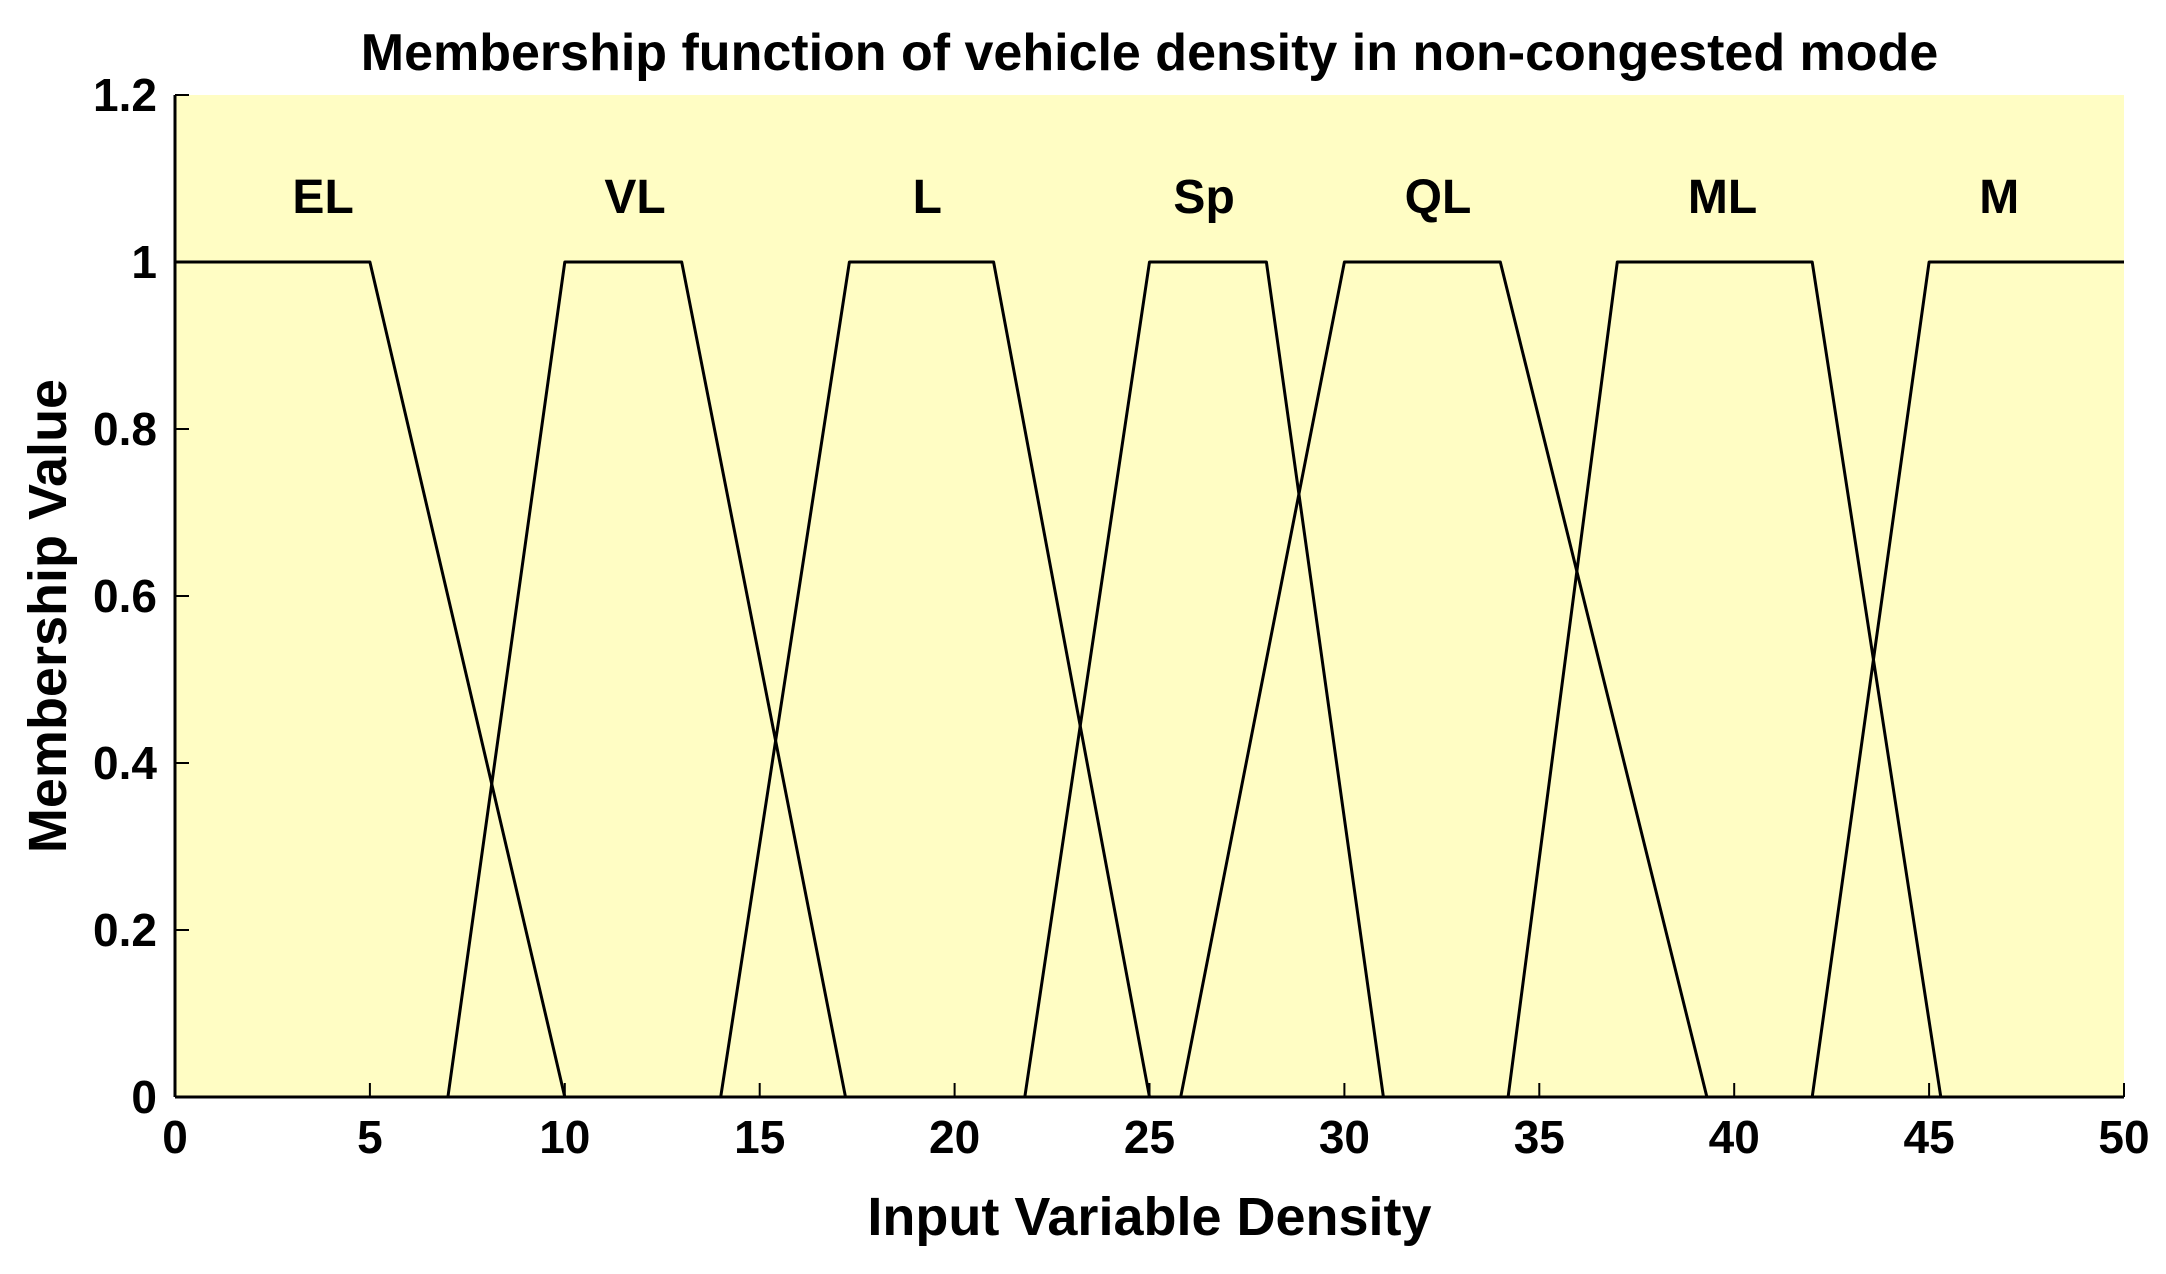  What do you see at coordinates (1149, 1217) in the screenshot?
I see `x-axis-label: Input Variable Density` at bounding box center [1149, 1217].